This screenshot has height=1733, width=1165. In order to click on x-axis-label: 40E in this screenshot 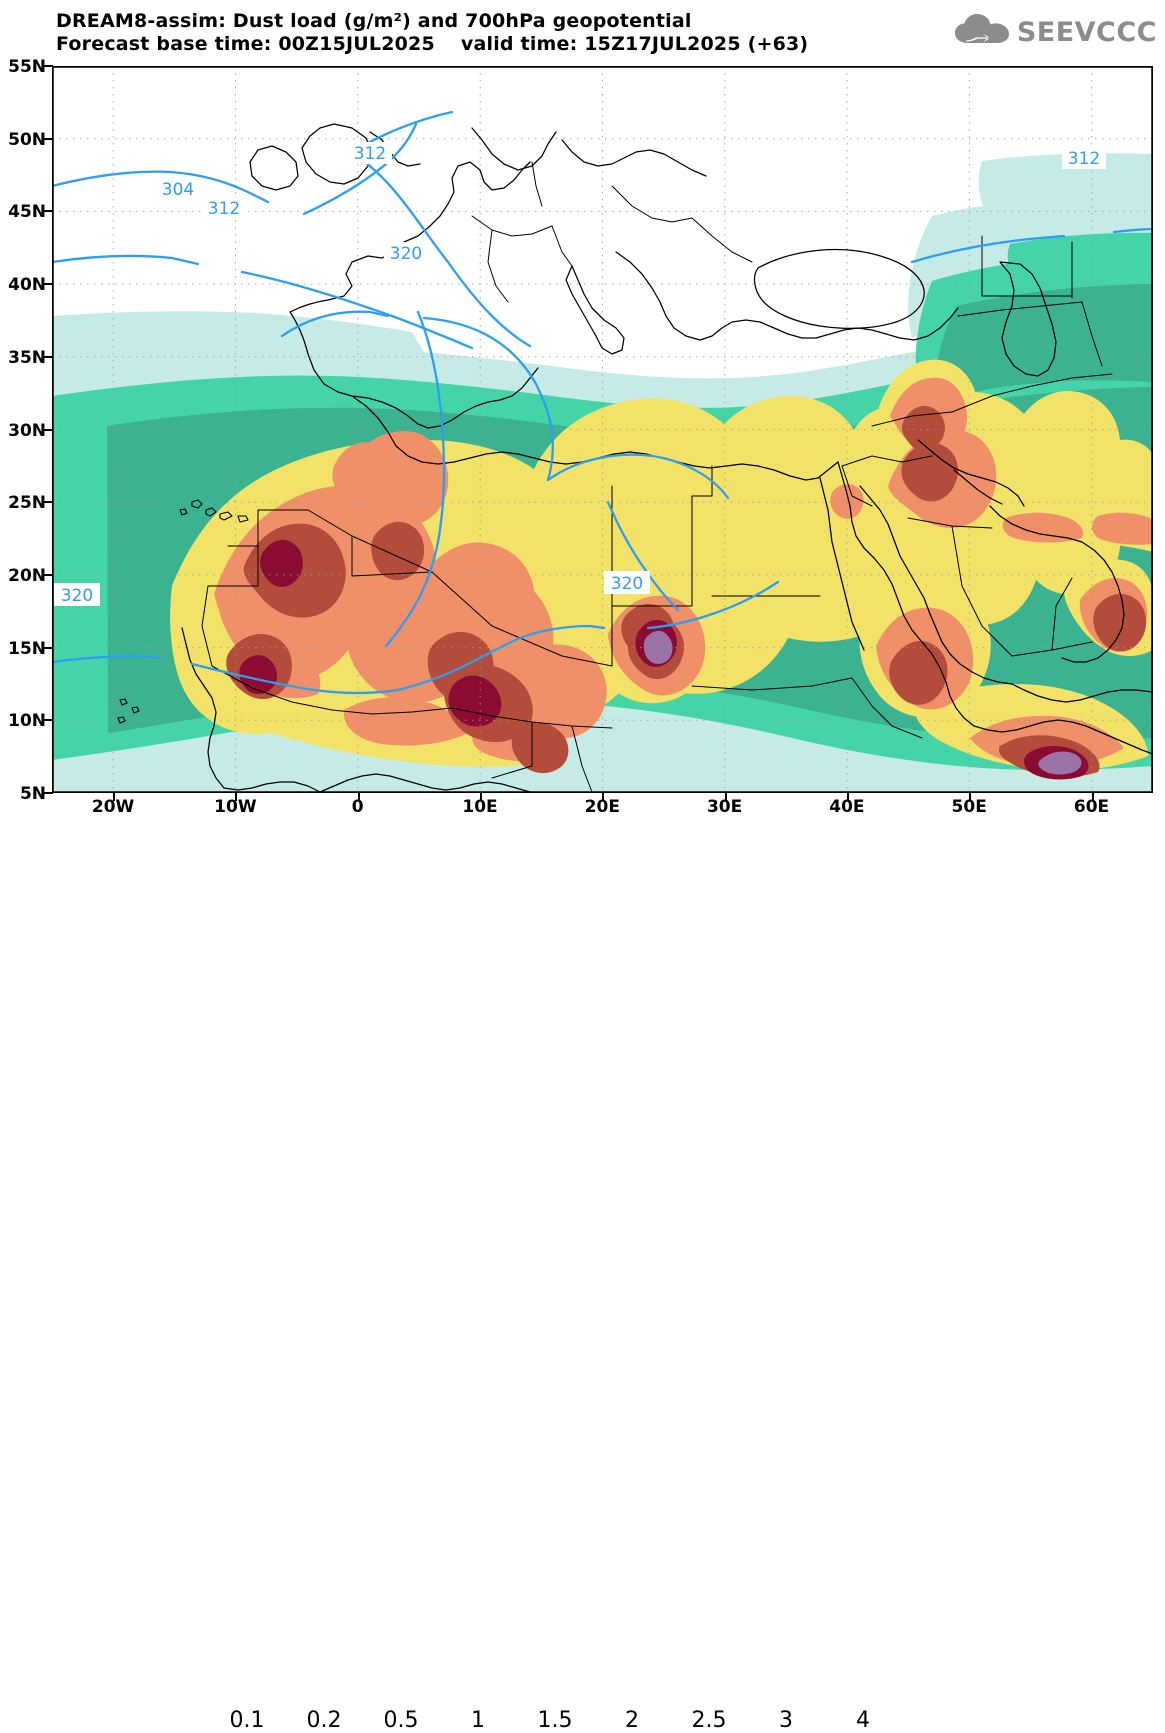, I will do `click(847, 807)`.